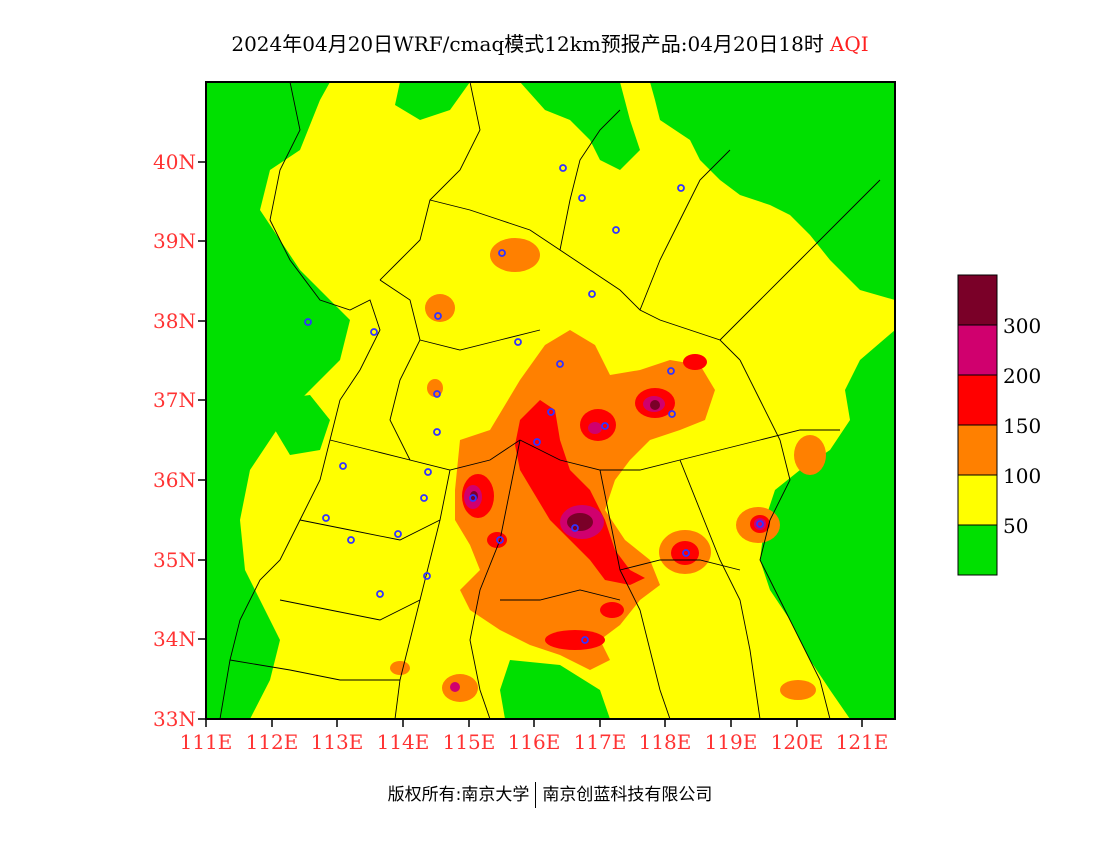 The width and height of the screenshot is (1100, 850). Describe the element at coordinates (977, 400) in the screenshot. I see `colorbar-level-unhealthy` at that location.